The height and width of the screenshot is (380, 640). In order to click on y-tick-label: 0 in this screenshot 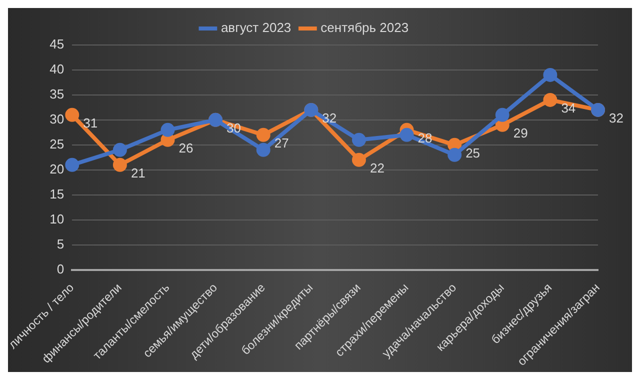, I will do `click(60, 268)`.